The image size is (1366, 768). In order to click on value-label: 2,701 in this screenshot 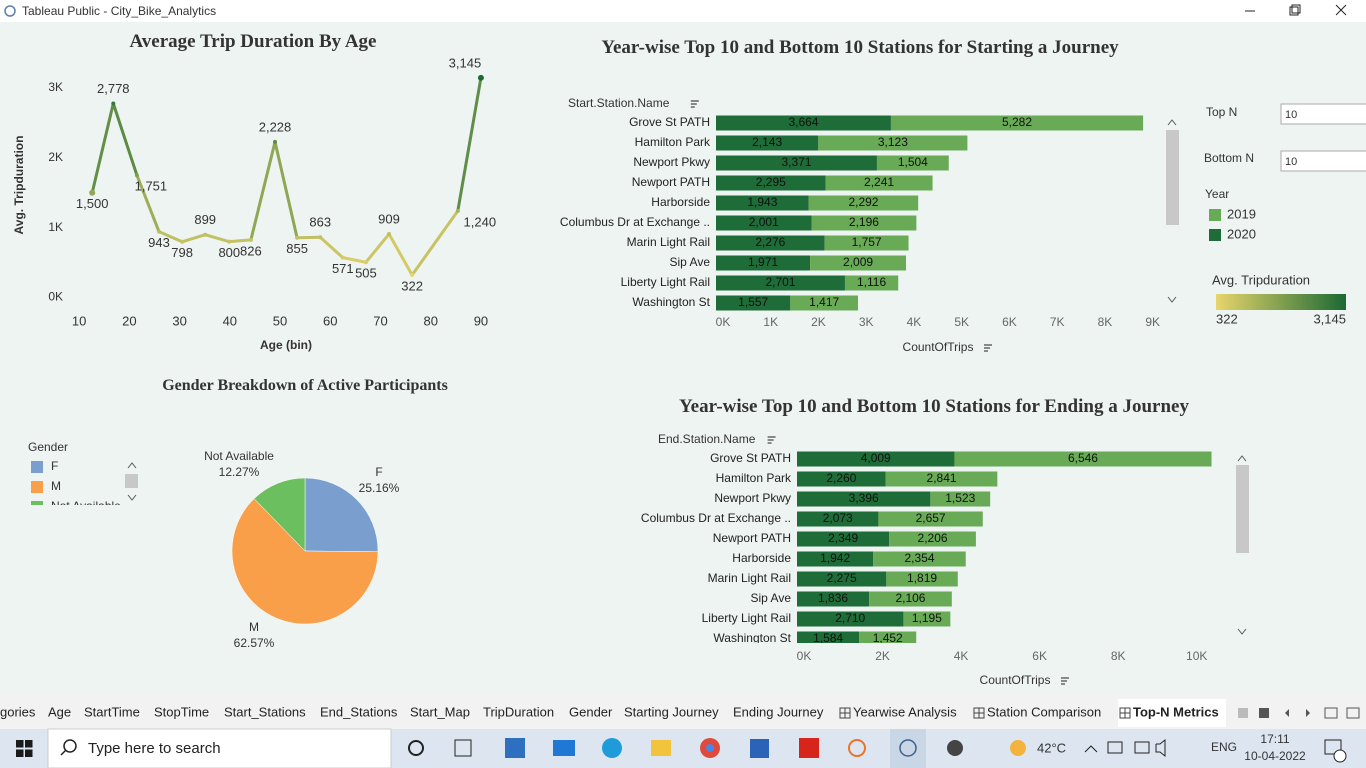, I will do `click(780, 282)`.